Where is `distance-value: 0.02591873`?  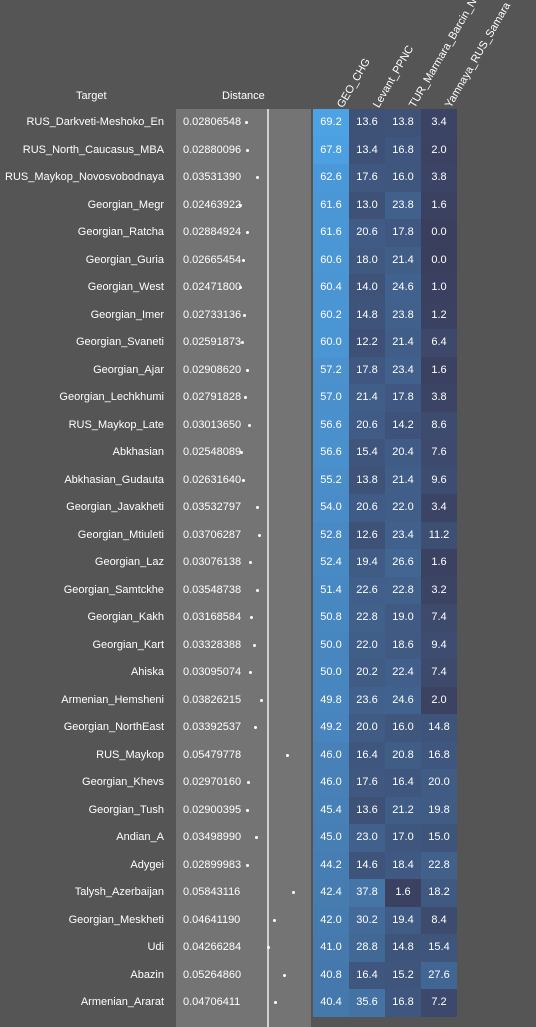
distance-value: 0.02591873 is located at coordinates (212, 342).